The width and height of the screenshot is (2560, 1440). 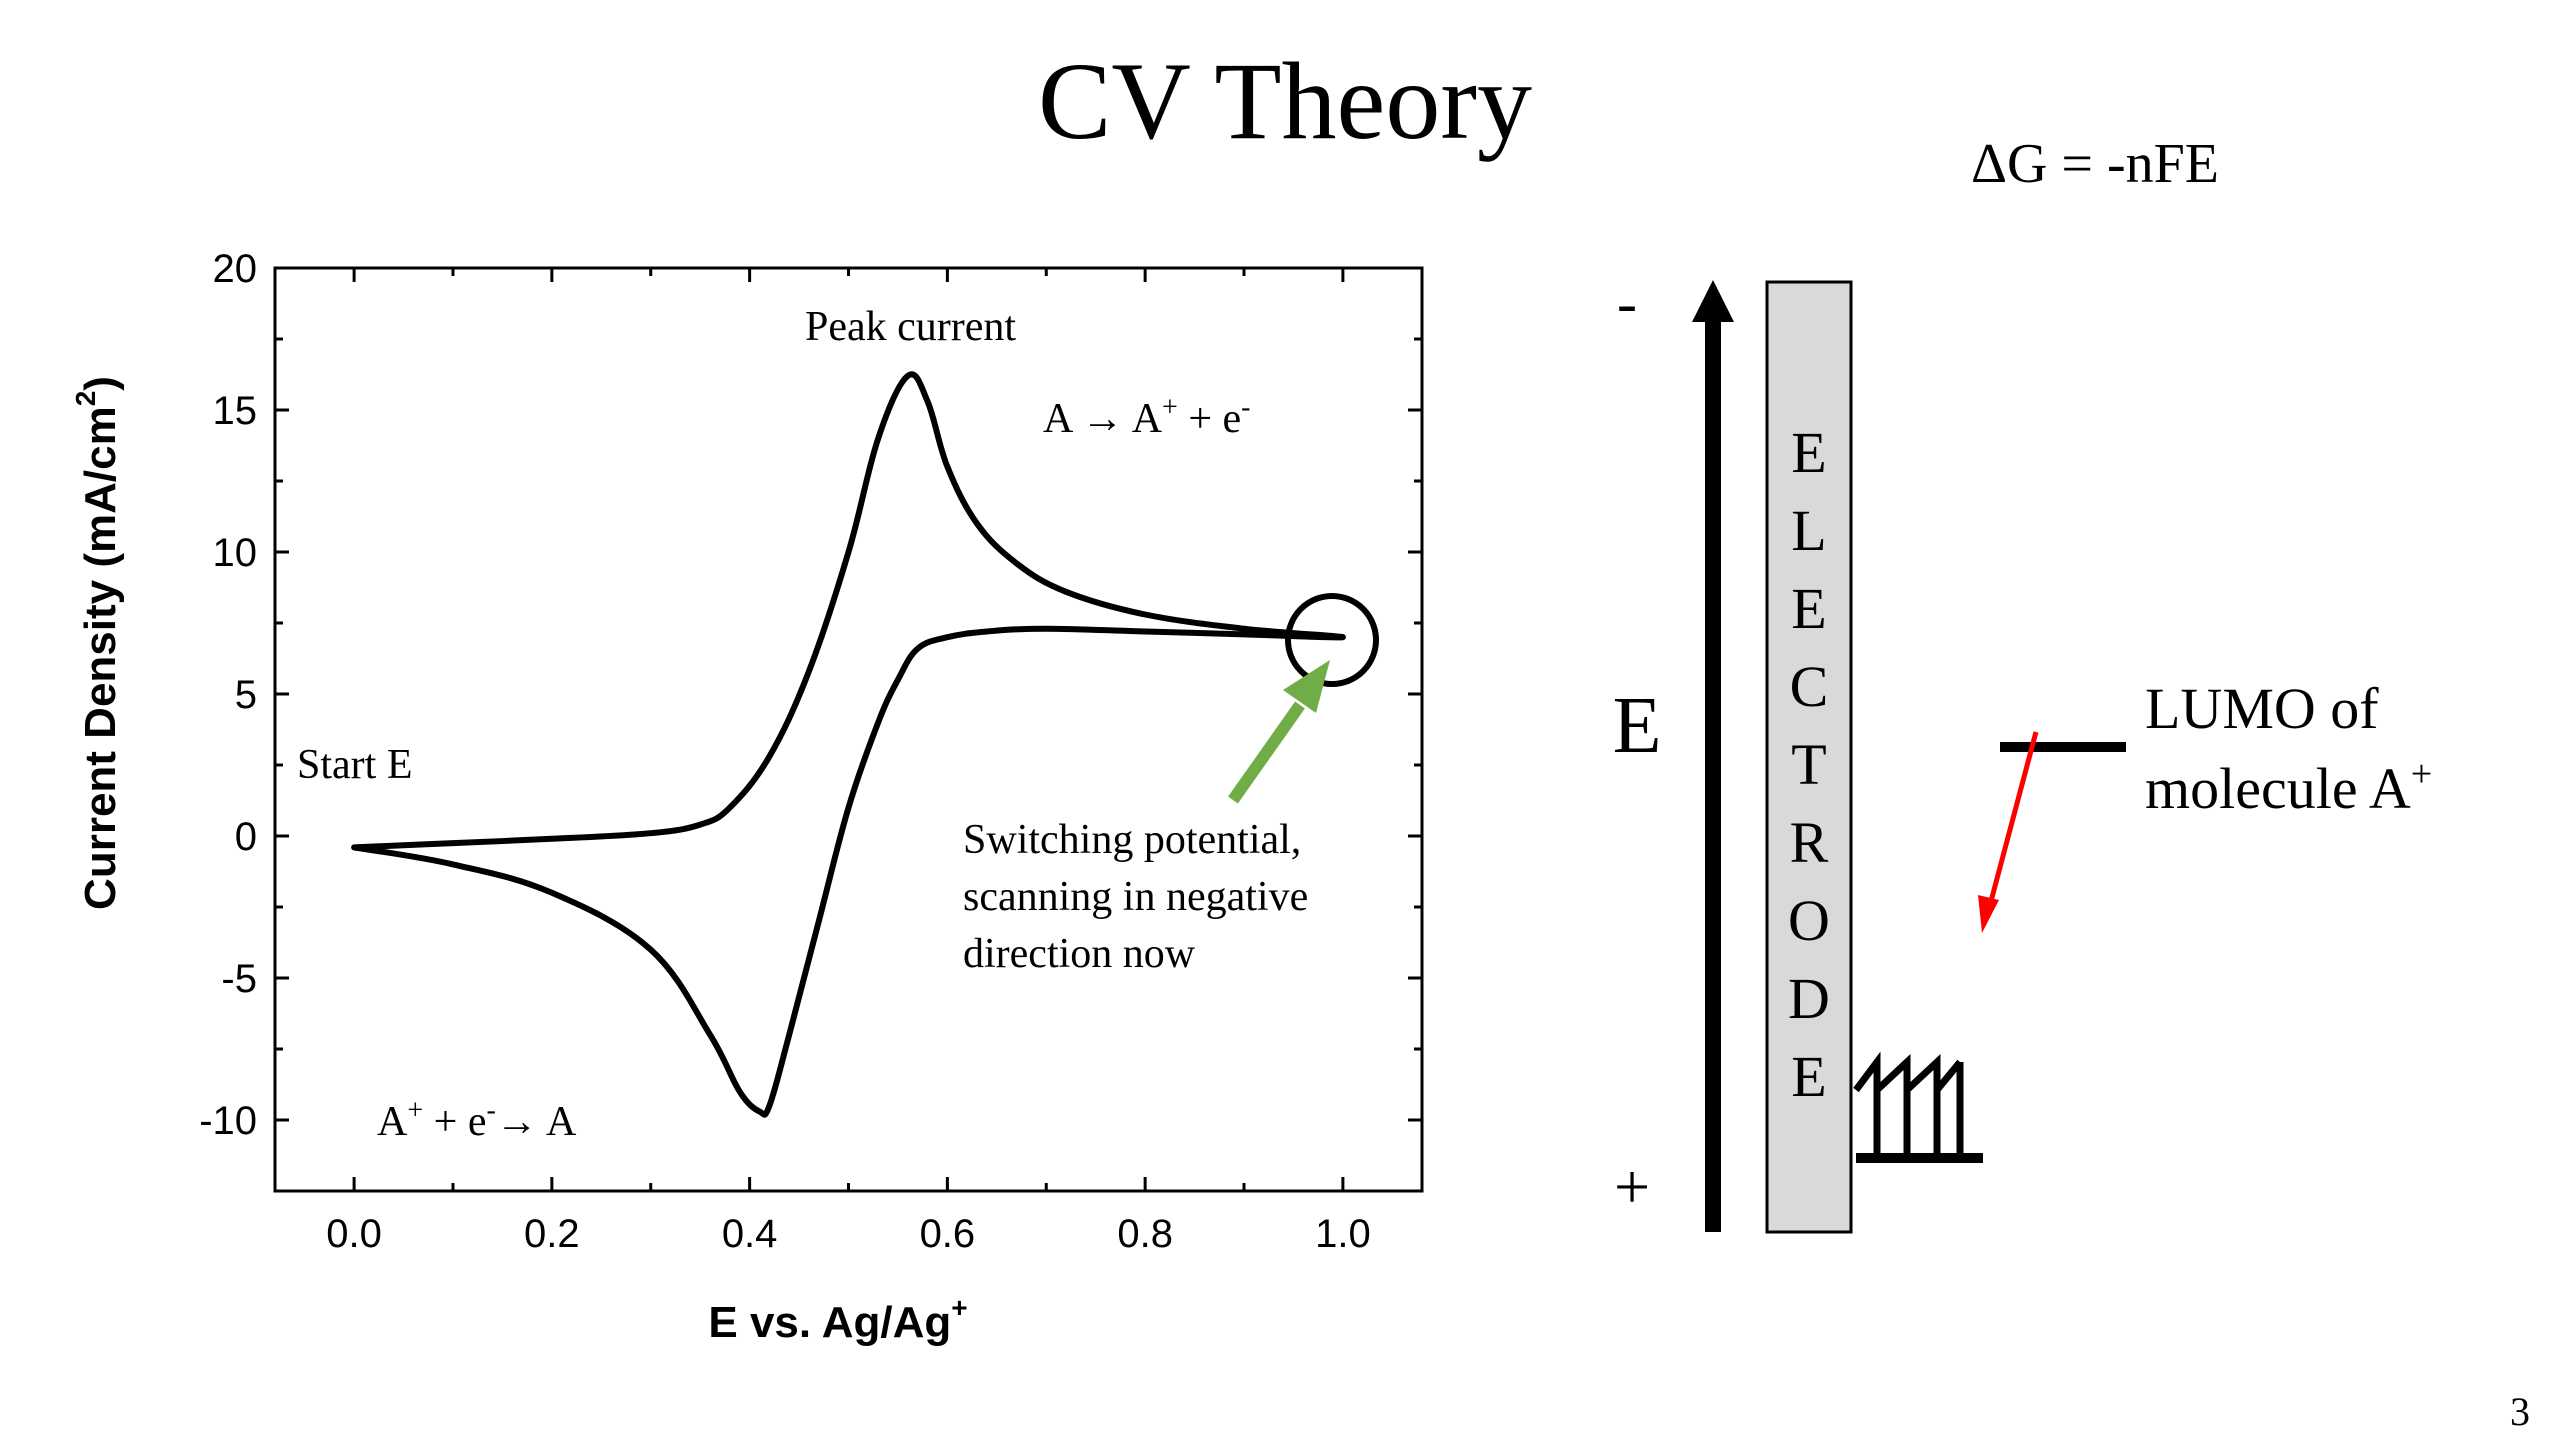 What do you see at coordinates (246, 695) in the screenshot?
I see `y-tick-label: 5` at bounding box center [246, 695].